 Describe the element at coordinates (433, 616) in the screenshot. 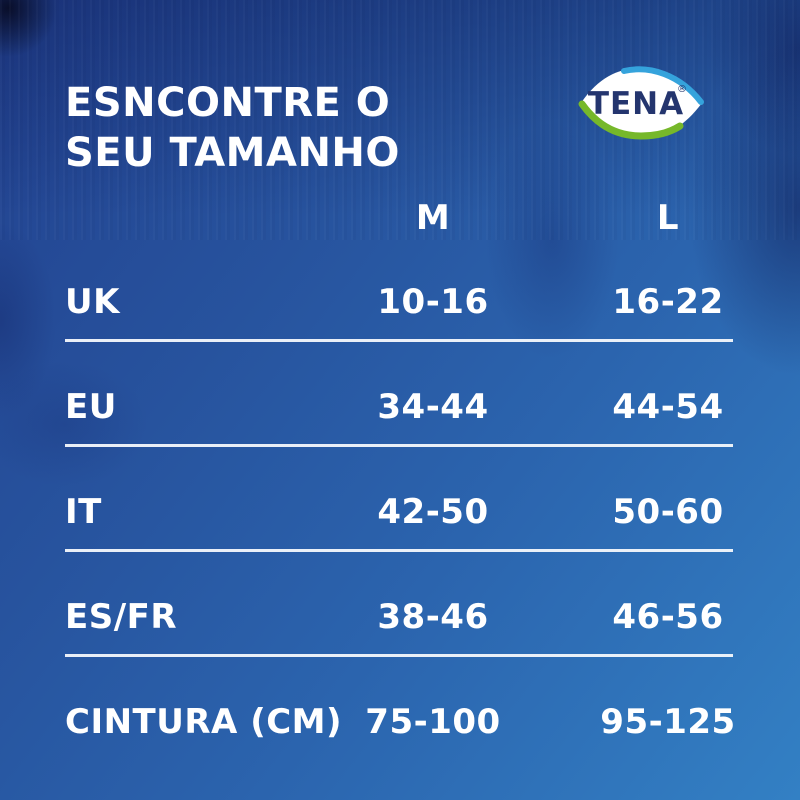

I see `row-value-m: 38-46` at that location.